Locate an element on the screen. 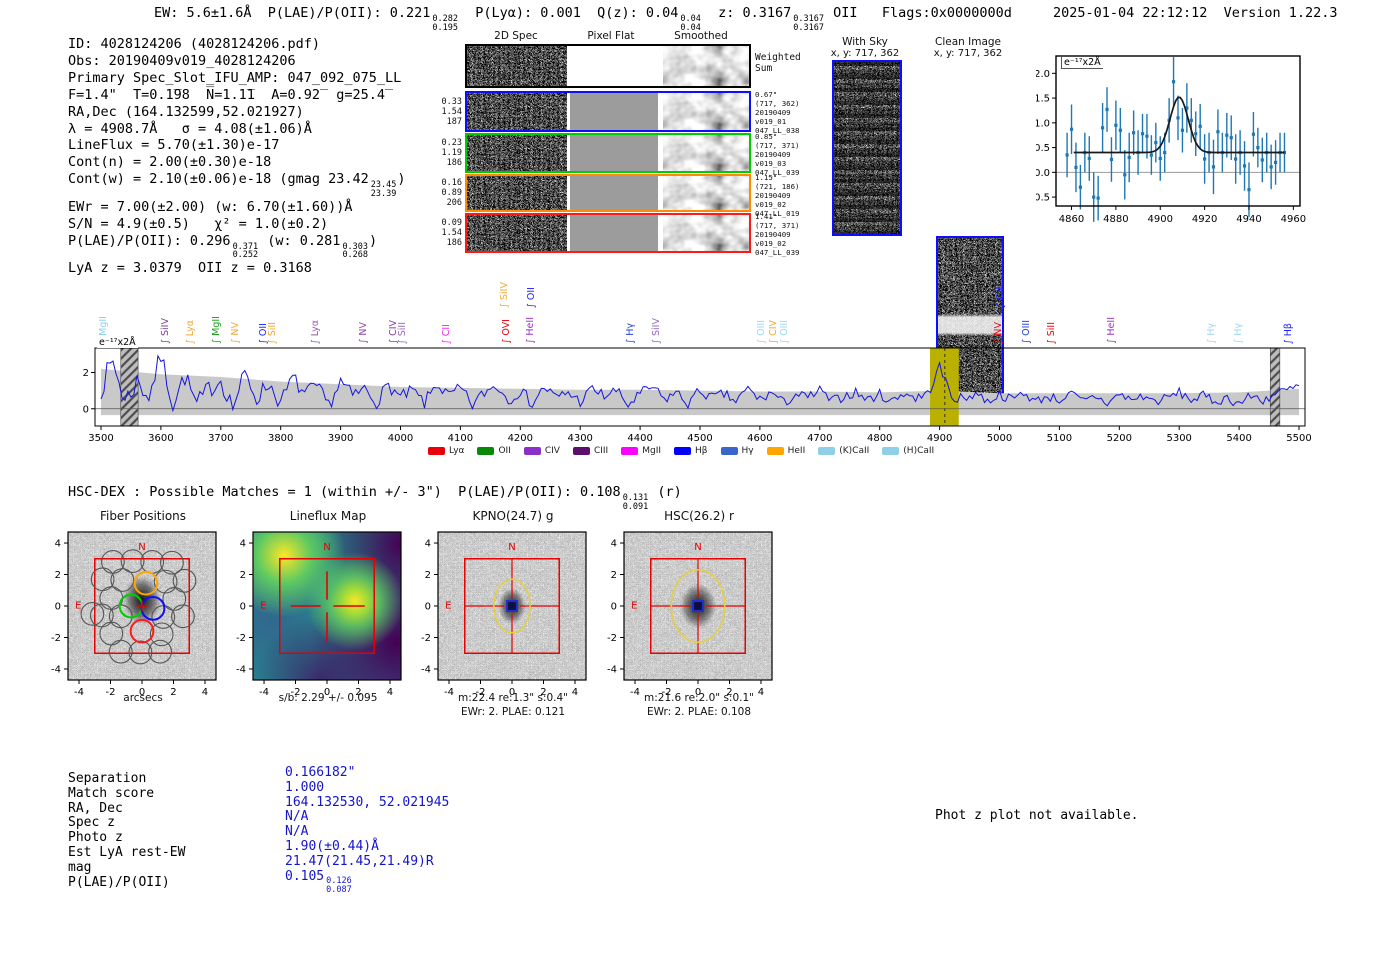 Image resolution: width=1400 pixels, height=953 pixels. info-line: S/N = 4.9(±0.5) χ² = 1.0(±0.2) is located at coordinates (236, 224).